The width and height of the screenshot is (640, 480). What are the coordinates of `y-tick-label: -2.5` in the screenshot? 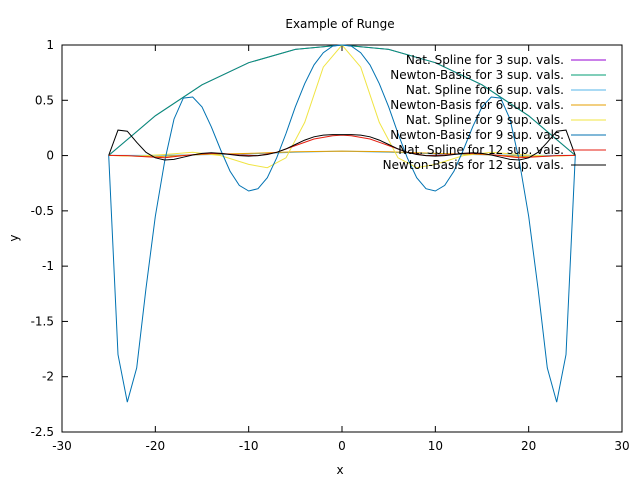 It's located at (42, 432).